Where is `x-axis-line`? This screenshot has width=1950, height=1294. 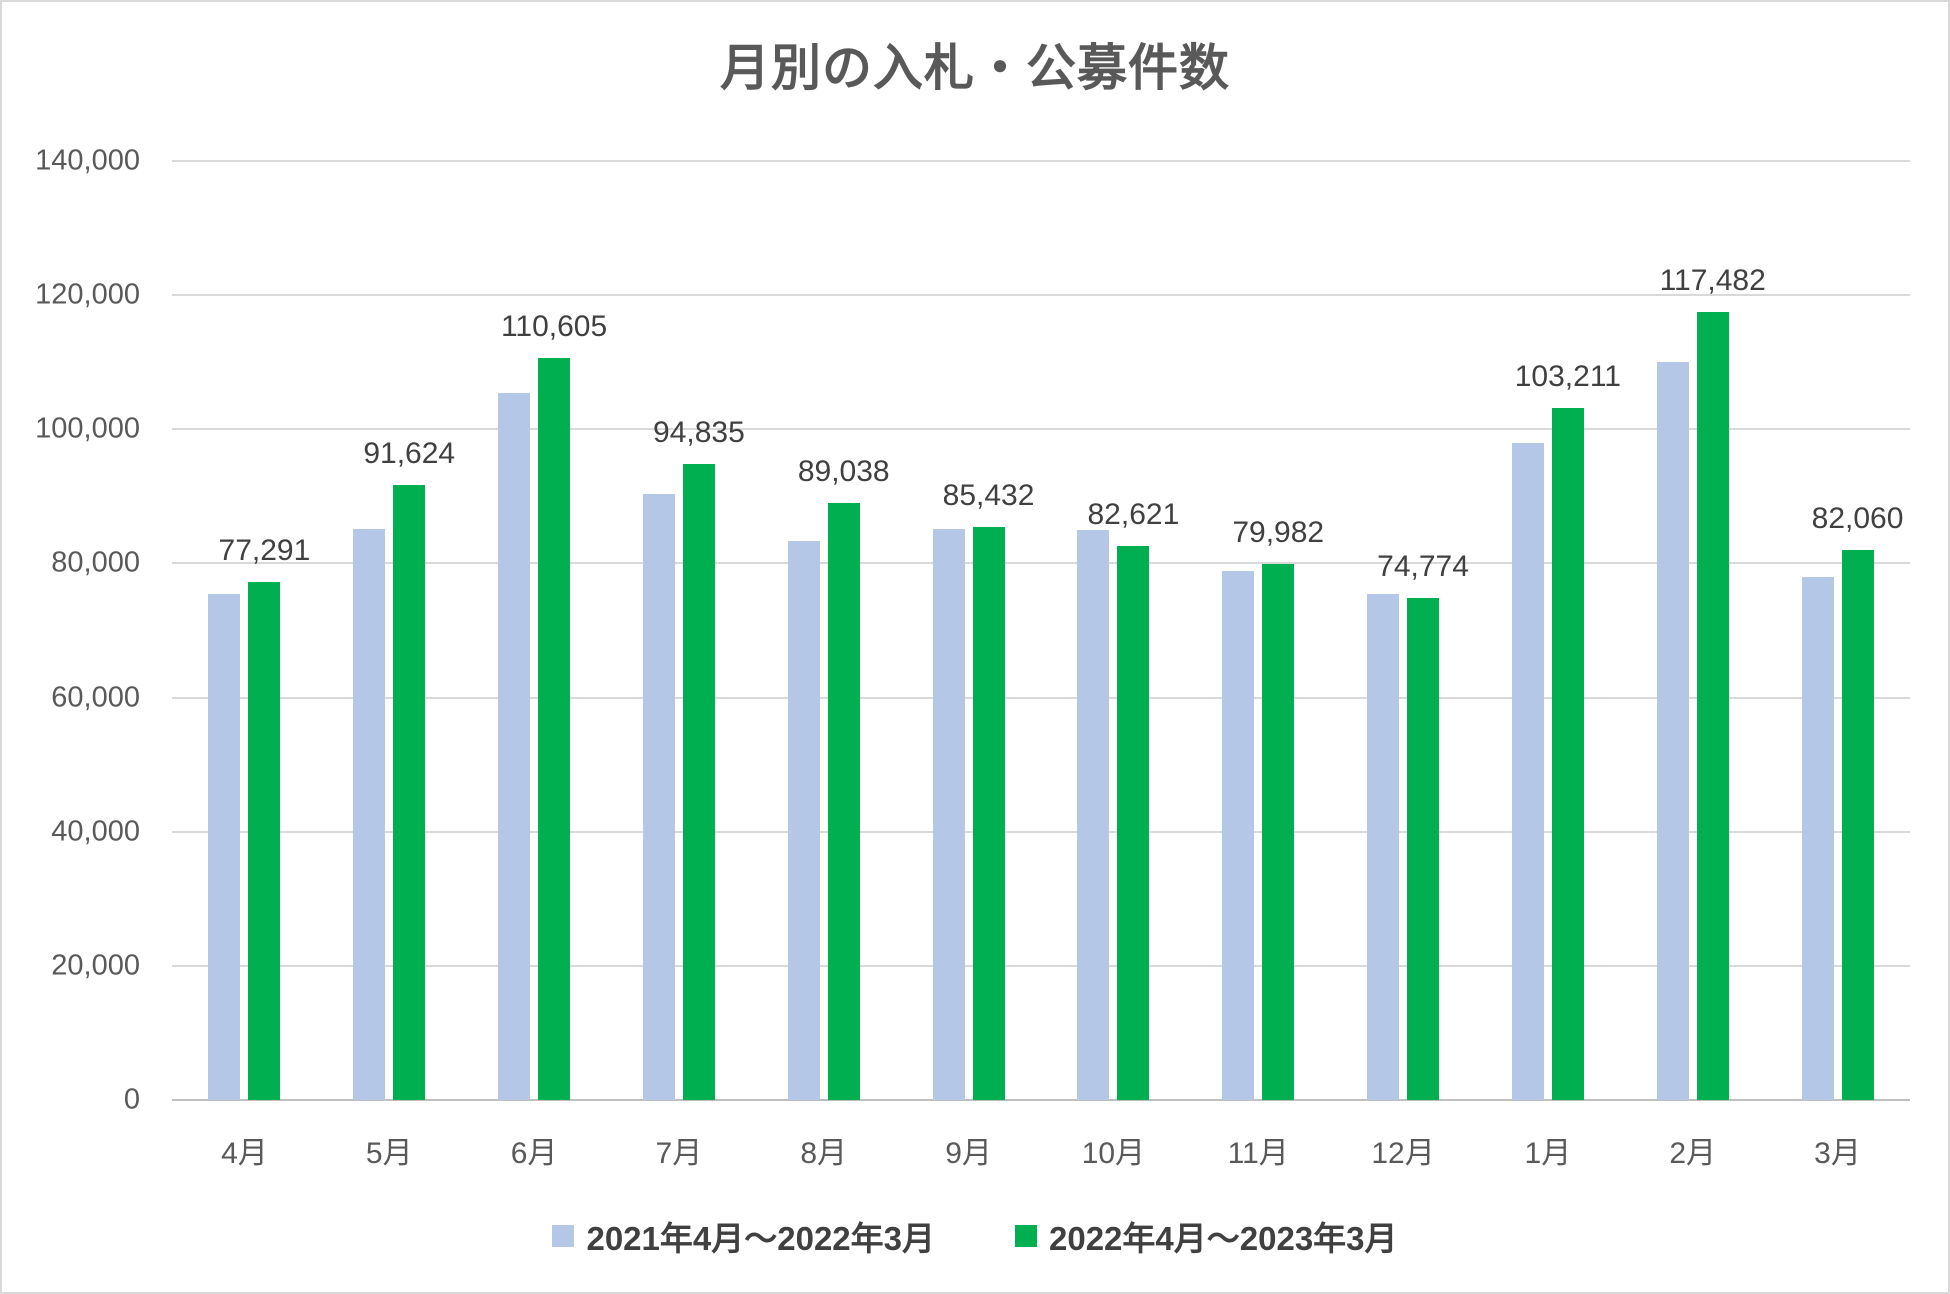
x-axis-line is located at coordinates (1041, 1100).